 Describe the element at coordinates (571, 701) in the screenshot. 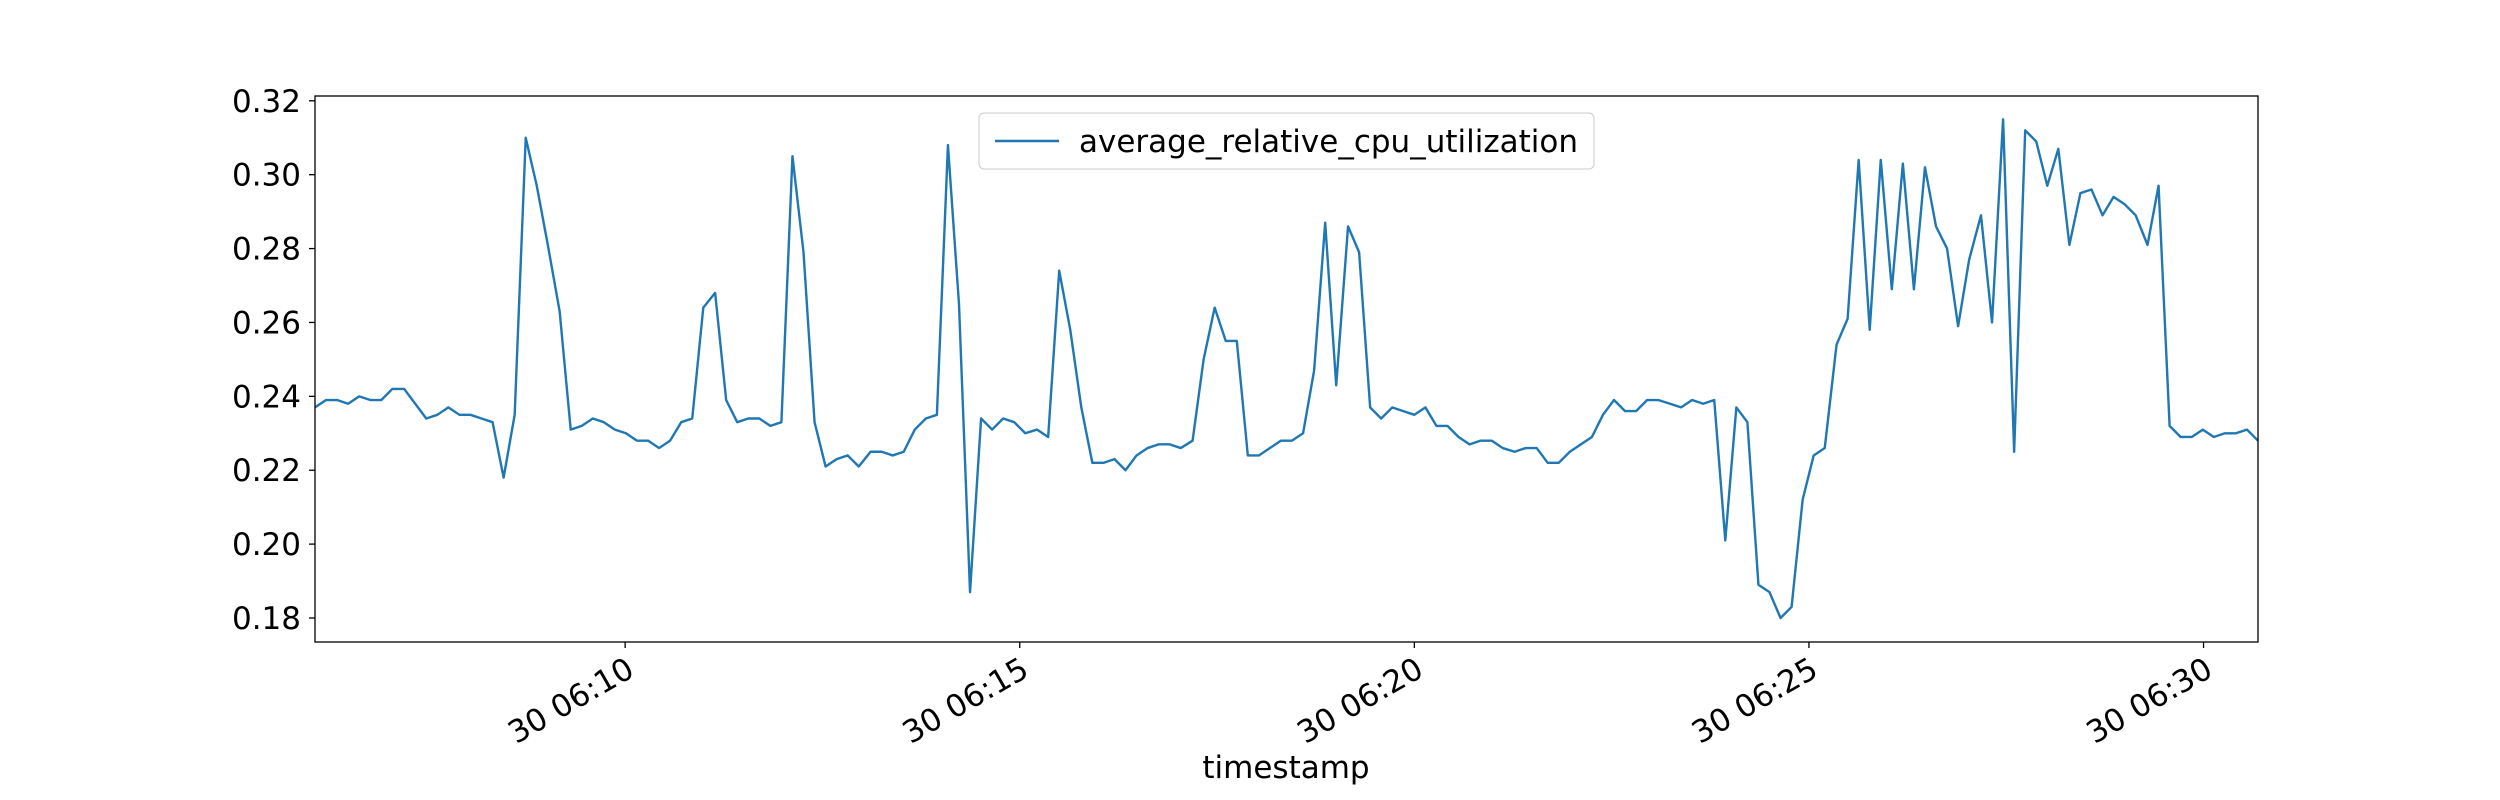

I see `x-tick-label: 30 06:10` at that location.